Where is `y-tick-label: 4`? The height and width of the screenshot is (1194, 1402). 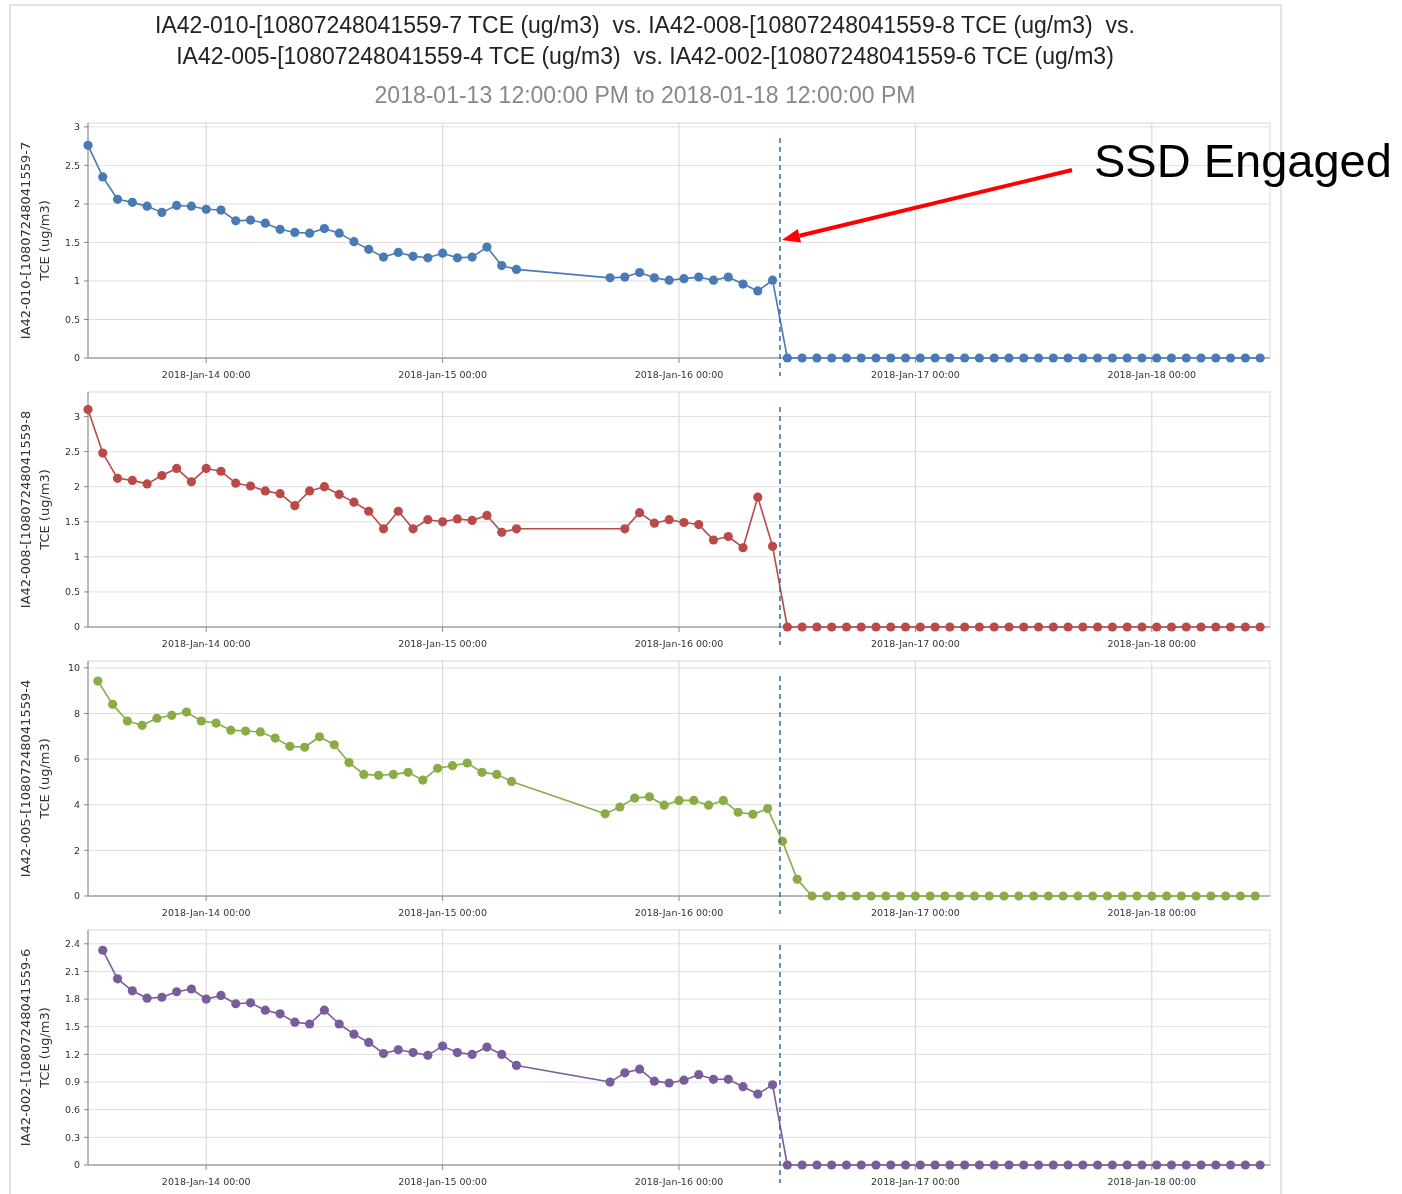
y-tick-label: 4 is located at coordinates (76, 805).